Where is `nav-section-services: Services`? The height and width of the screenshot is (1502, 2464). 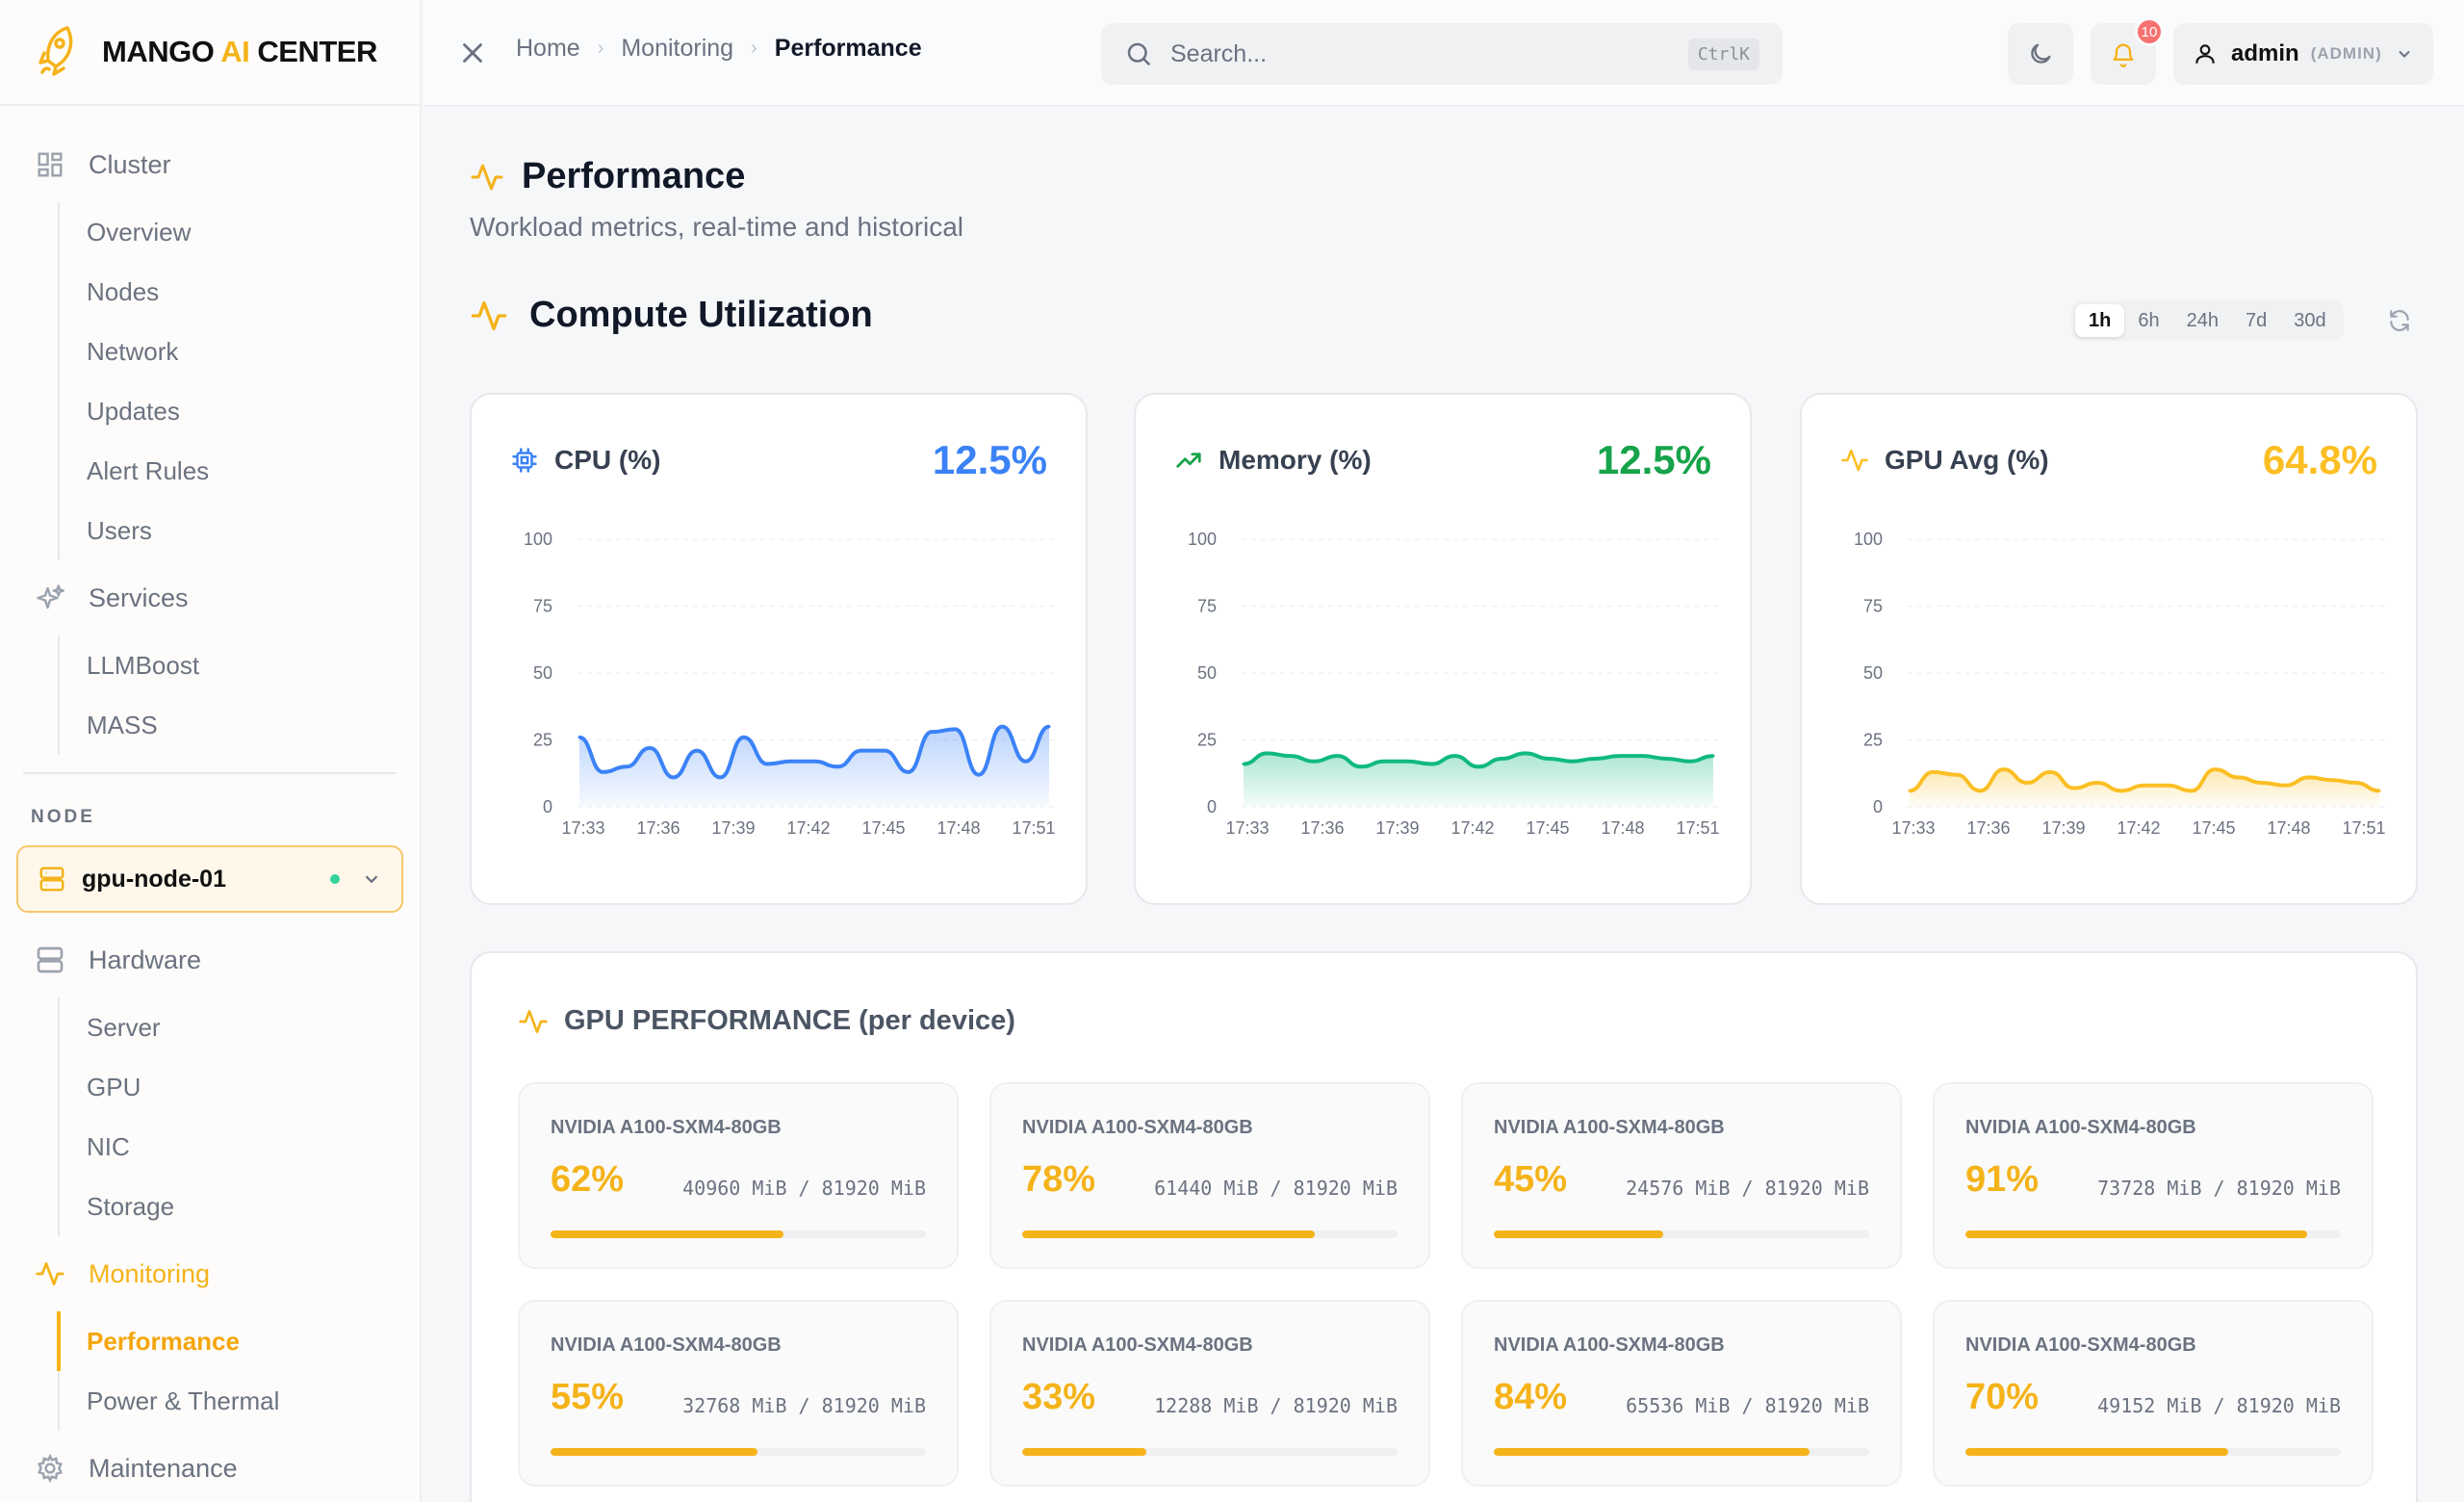 nav-section-services: Services is located at coordinates (210, 598).